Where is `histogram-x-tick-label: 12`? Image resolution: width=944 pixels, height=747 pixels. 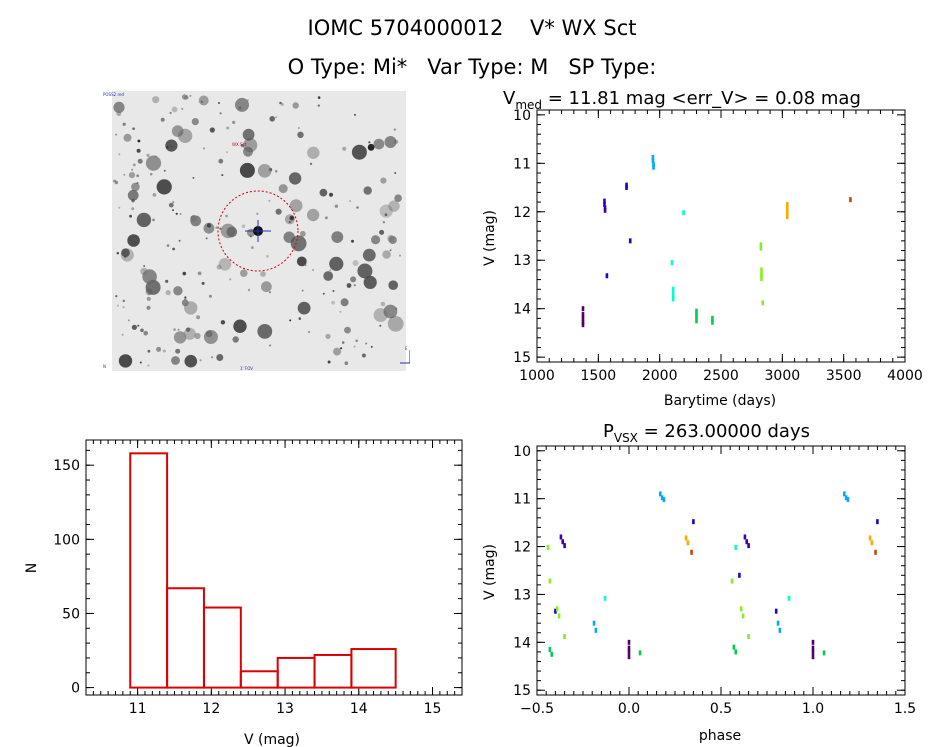 histogram-x-tick-label: 12 is located at coordinates (211, 709).